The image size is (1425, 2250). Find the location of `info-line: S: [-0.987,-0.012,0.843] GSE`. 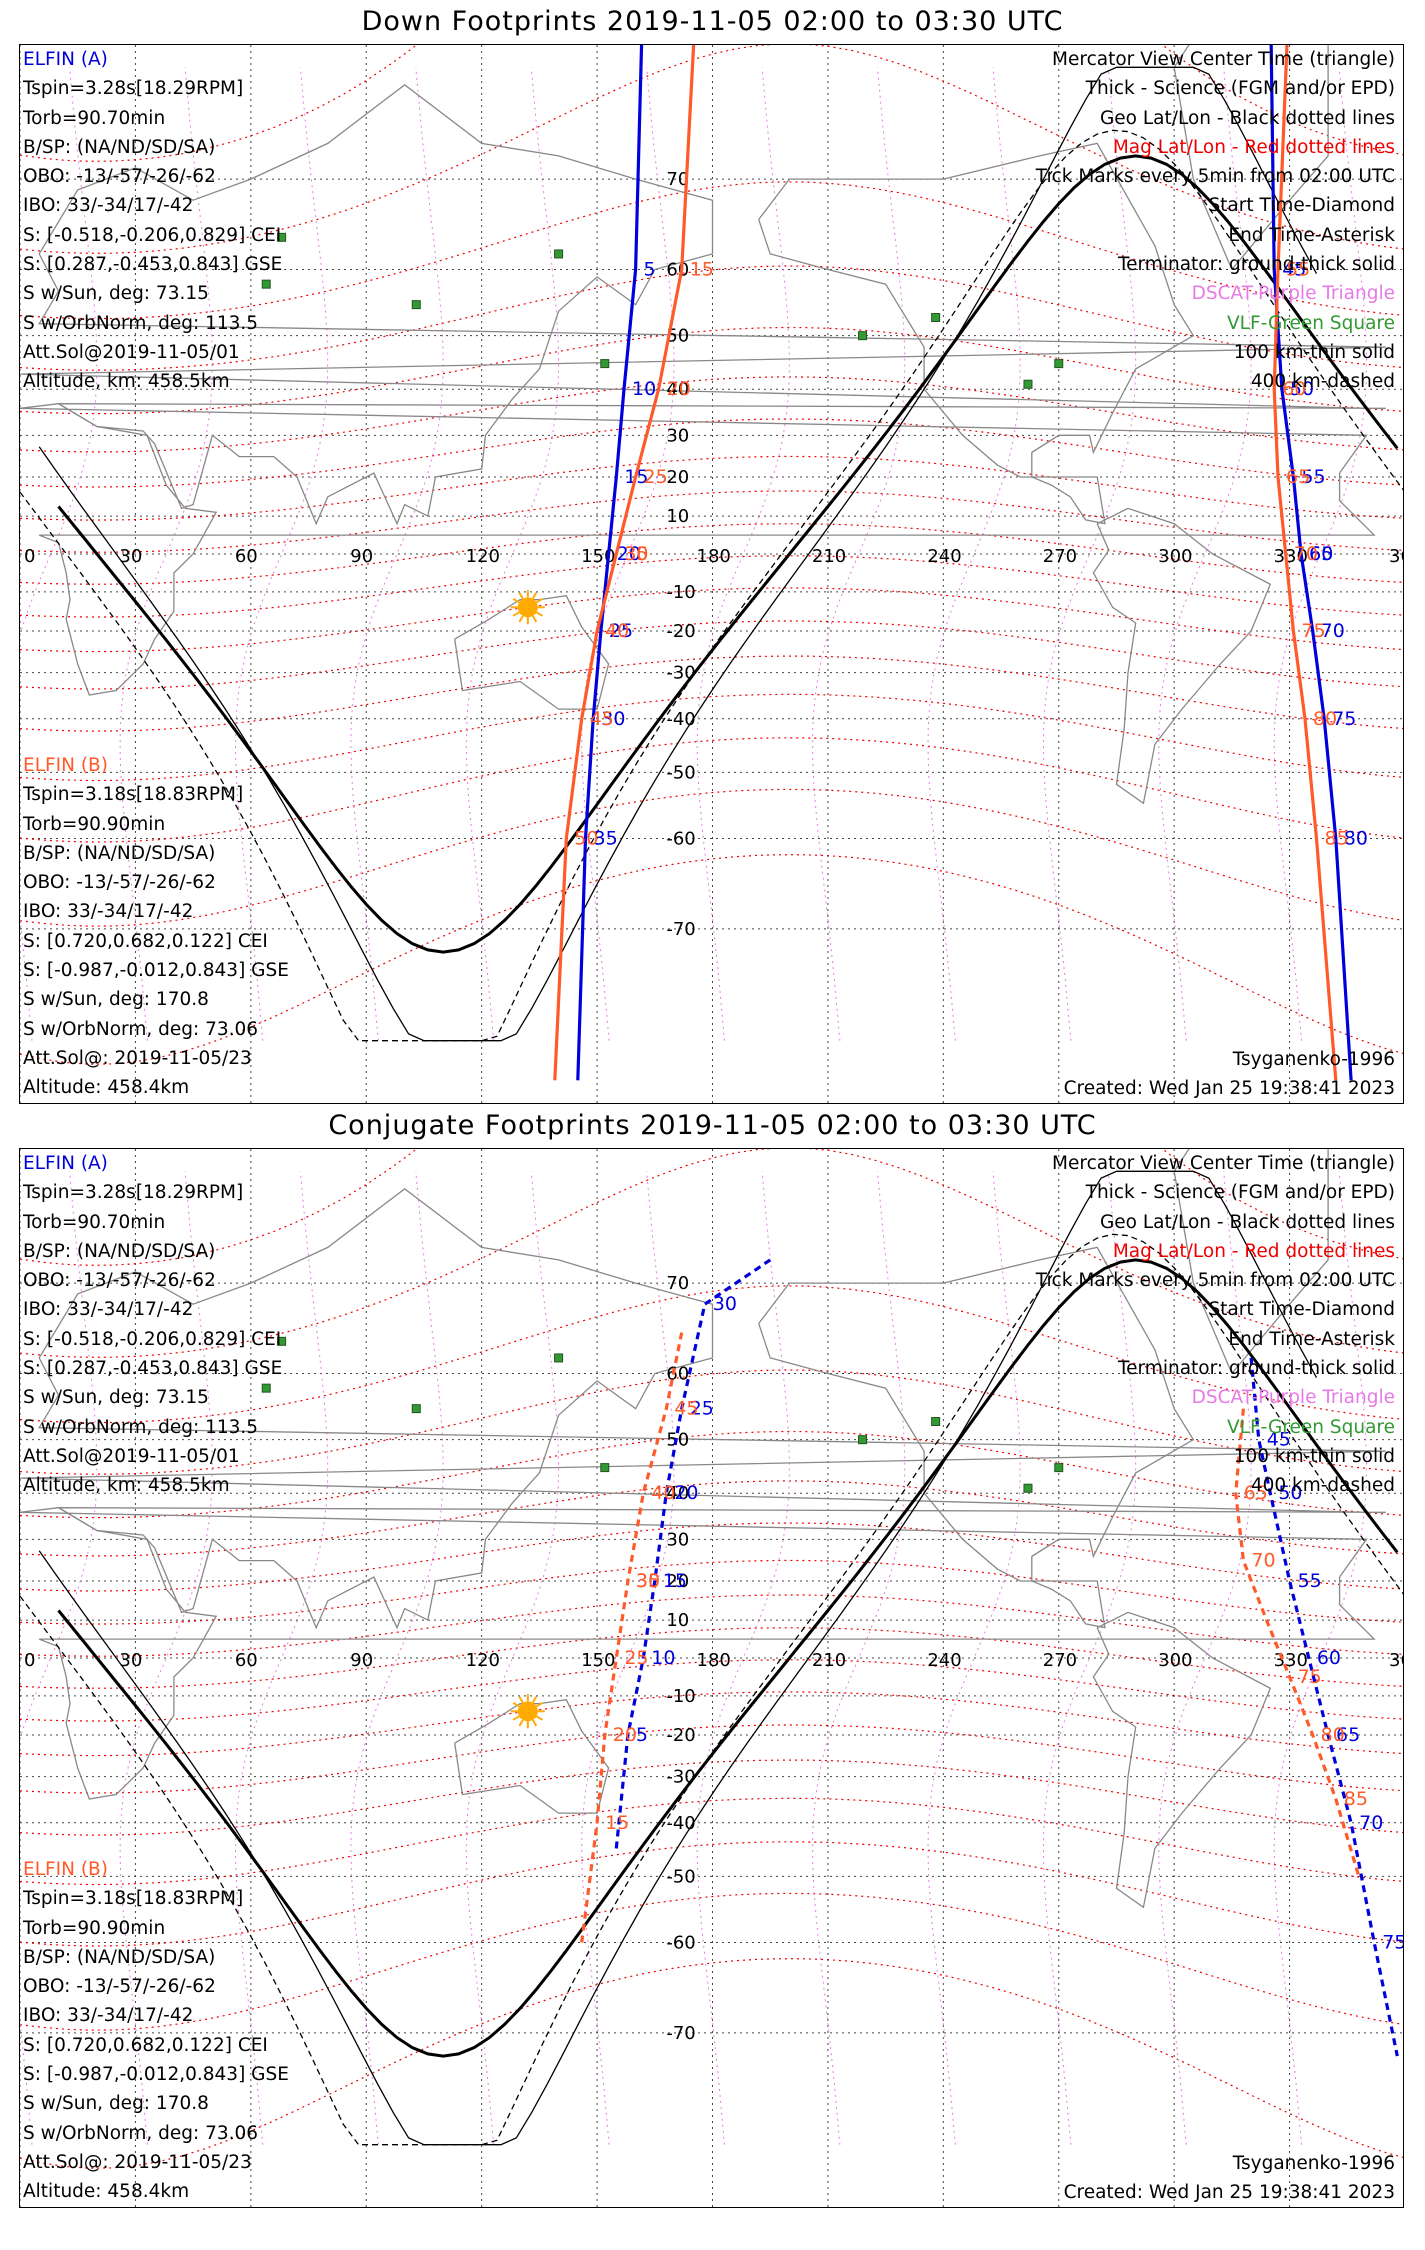

info-line: S: [-0.987,-0.012,0.843] GSE is located at coordinates (156, 2075).